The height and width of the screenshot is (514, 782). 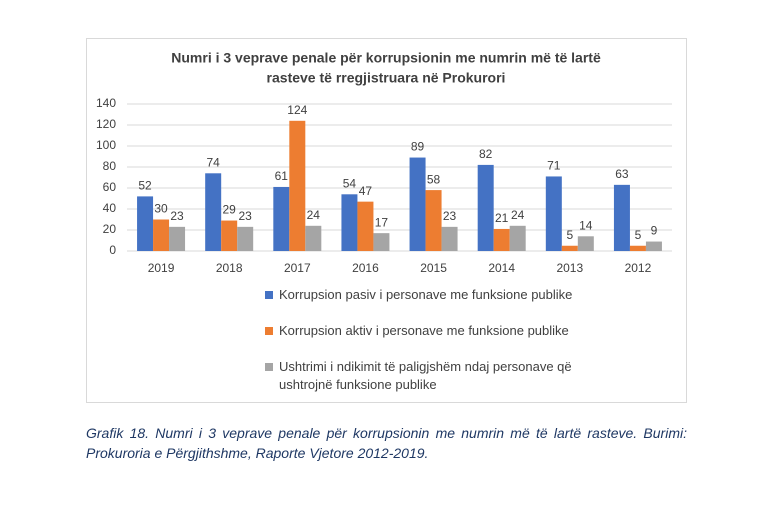 I want to click on x-tick-label: 2016, so click(x=365, y=268).